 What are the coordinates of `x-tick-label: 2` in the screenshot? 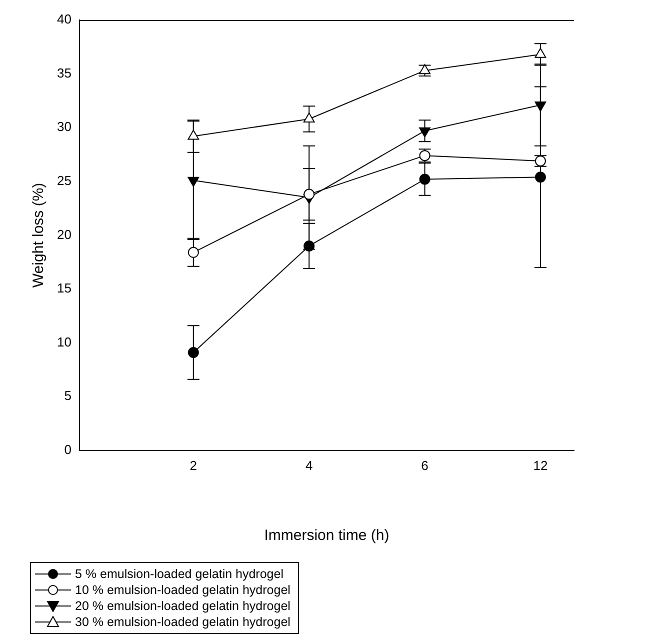 It's located at (194, 465).